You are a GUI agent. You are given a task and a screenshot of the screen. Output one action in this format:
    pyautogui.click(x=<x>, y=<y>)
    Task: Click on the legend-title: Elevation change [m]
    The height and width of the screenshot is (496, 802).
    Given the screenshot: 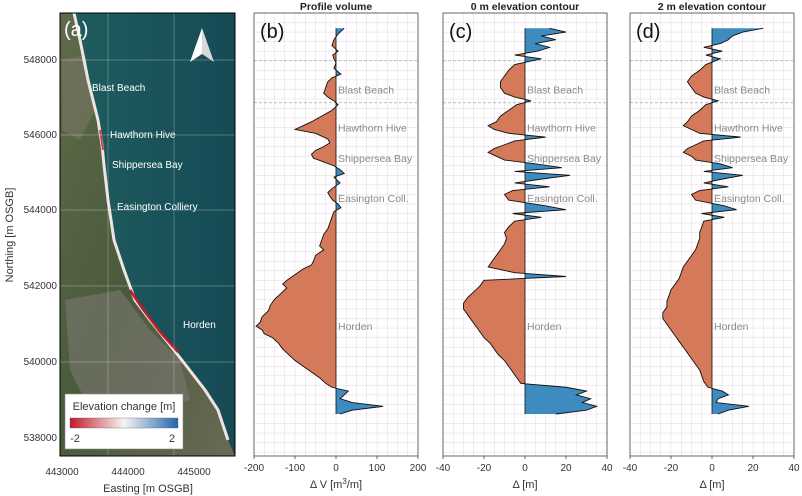 What is the action you would take?
    pyautogui.click(x=124, y=407)
    